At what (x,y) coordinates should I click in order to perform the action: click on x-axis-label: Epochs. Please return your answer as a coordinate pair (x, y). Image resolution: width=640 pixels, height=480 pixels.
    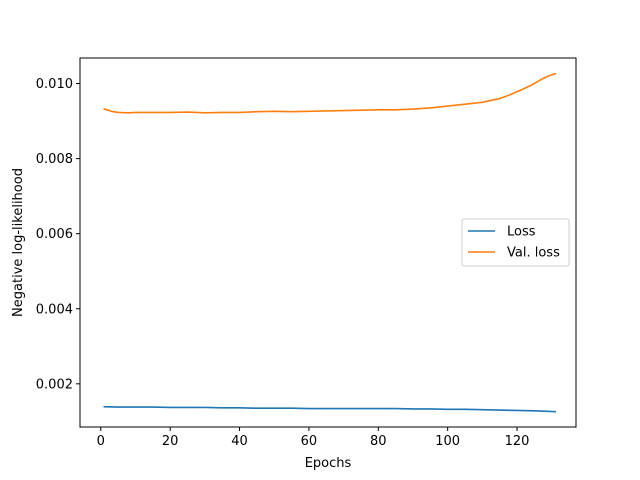
    Looking at the image, I should click on (328, 463).